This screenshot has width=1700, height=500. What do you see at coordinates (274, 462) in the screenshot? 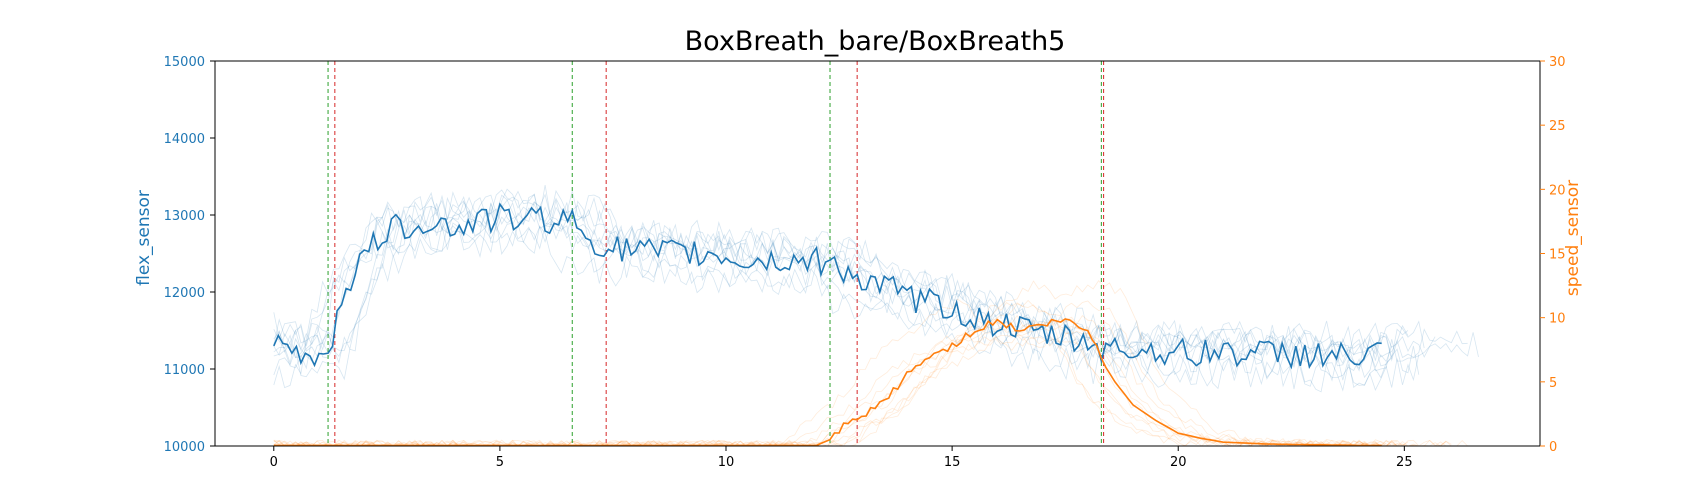
I see `x-tick-label: 0` at bounding box center [274, 462].